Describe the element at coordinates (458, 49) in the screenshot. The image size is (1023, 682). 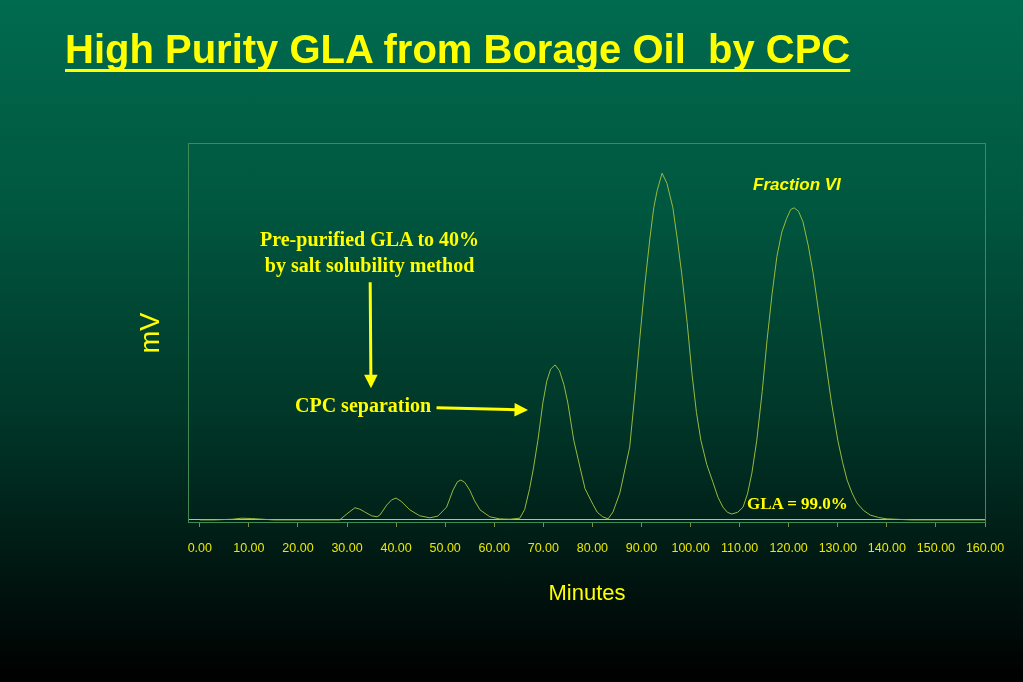
I see `chart-title: High Purity GLA from Borage Oil by CPC` at that location.